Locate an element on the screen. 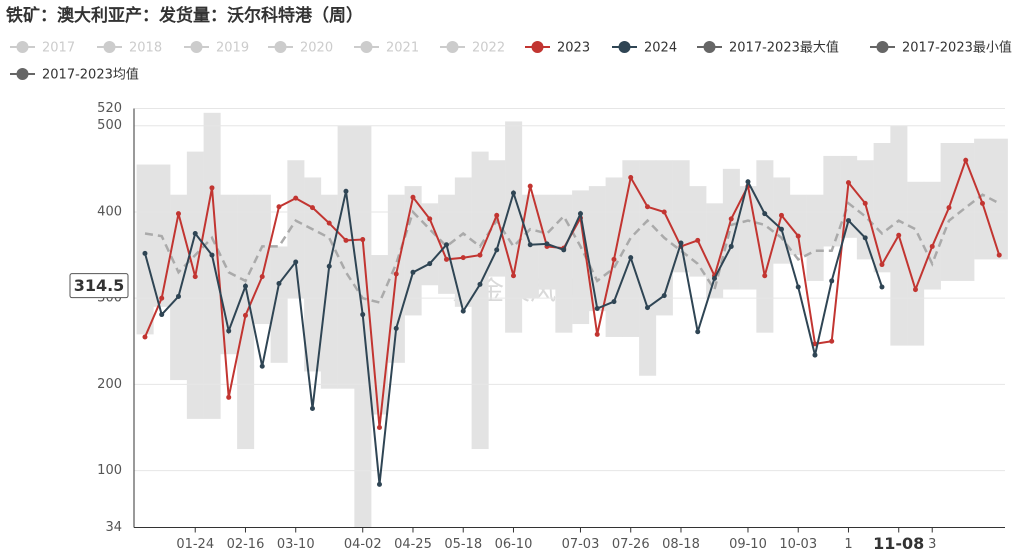 Image resolution: width=1029 pixels, height=555 pixels. legend-item: 2021 is located at coordinates (386, 48).